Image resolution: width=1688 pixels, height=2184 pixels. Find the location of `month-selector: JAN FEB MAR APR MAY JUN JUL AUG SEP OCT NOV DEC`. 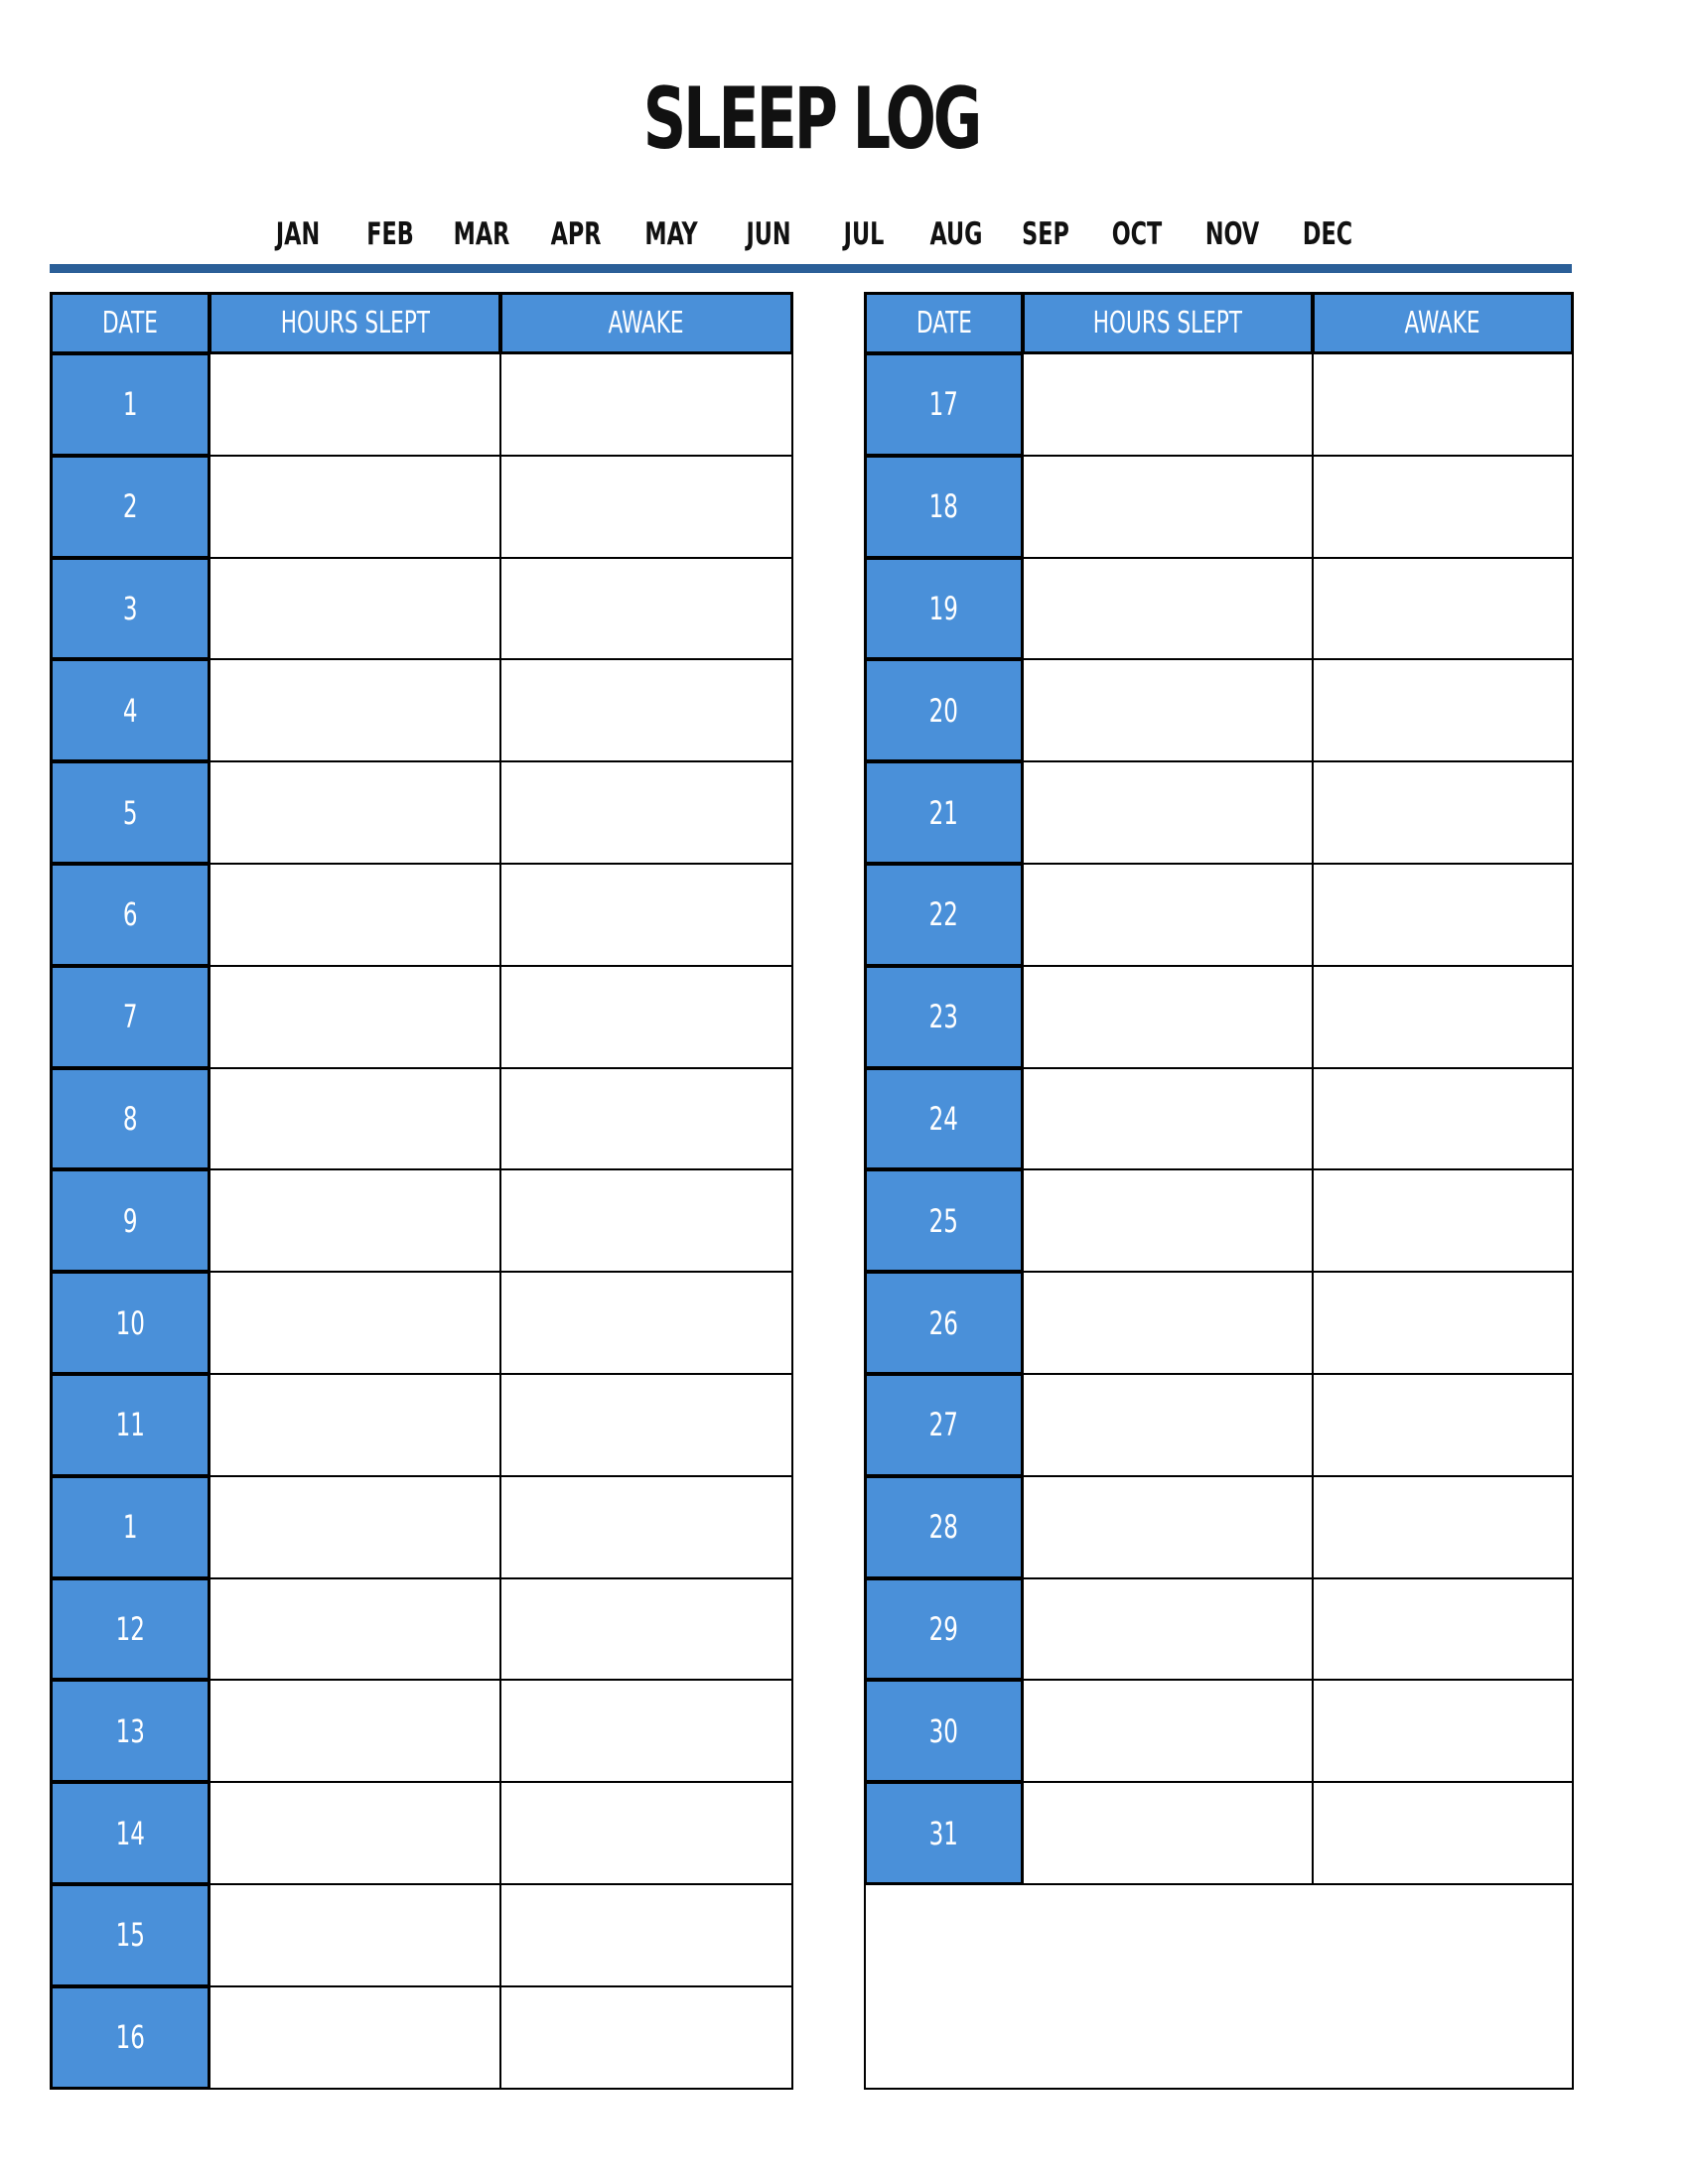

month-selector: JAN FEB MAR APR MAY JUN JUL AUG SEP OCT NOV DEC is located at coordinates (844, 238).